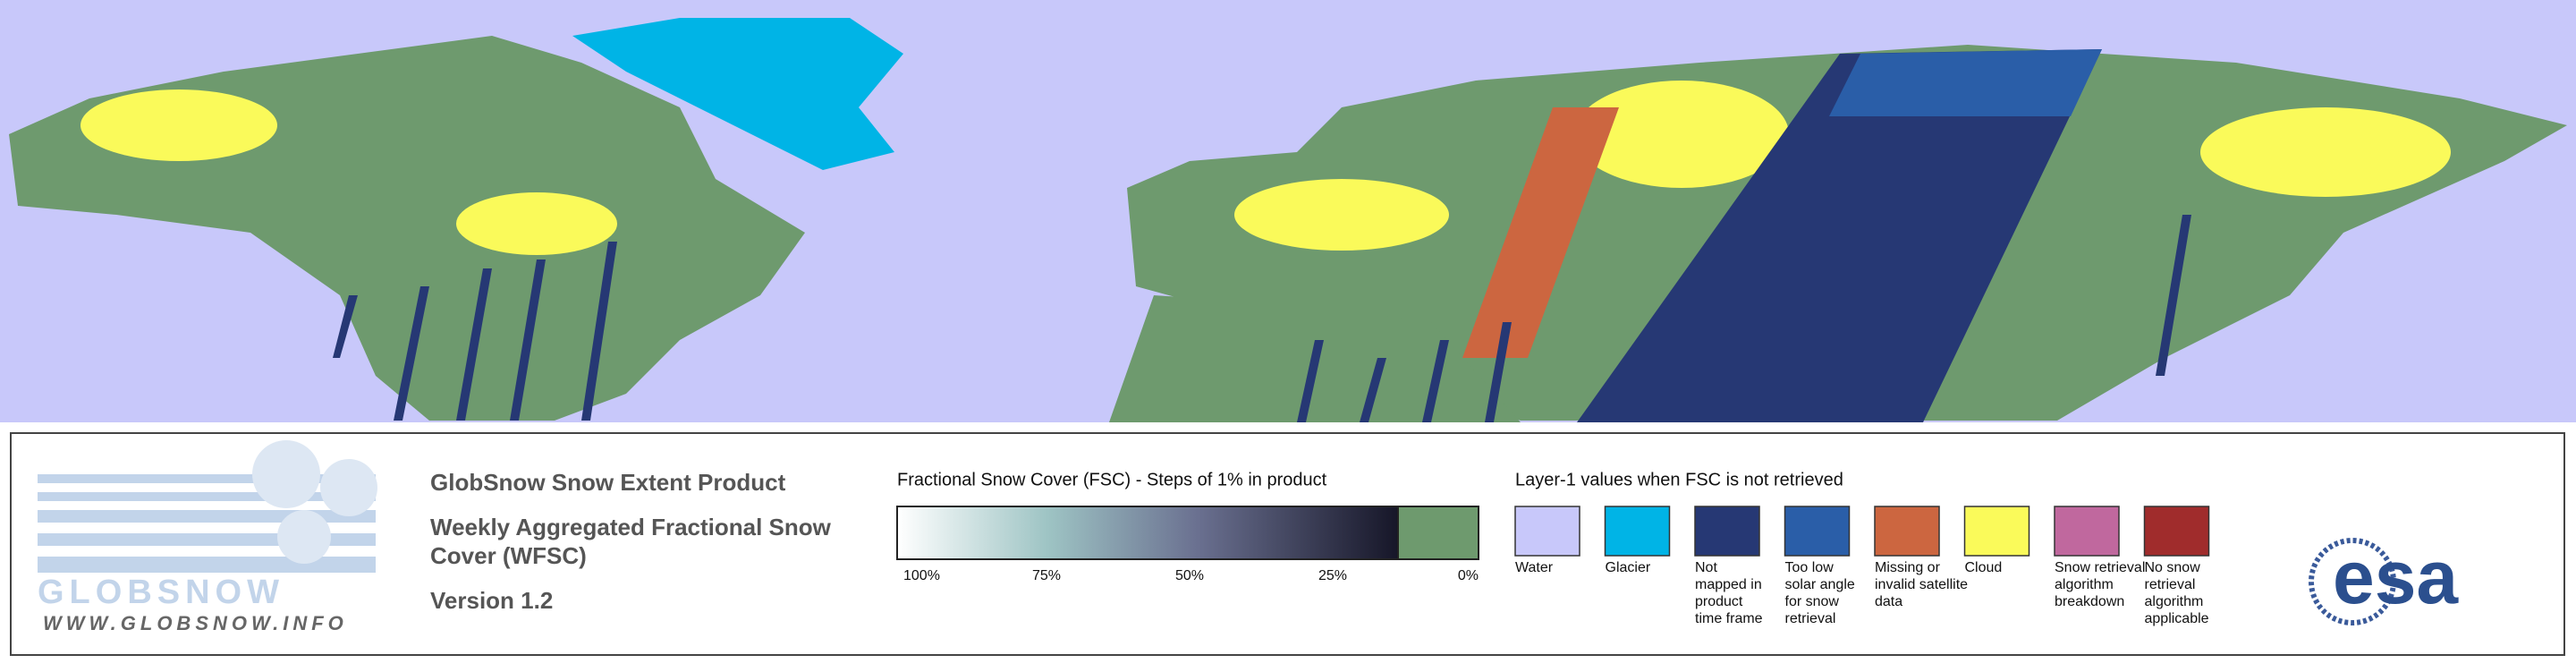  I want to click on fsc-tick-label: 100%, so click(921, 575).